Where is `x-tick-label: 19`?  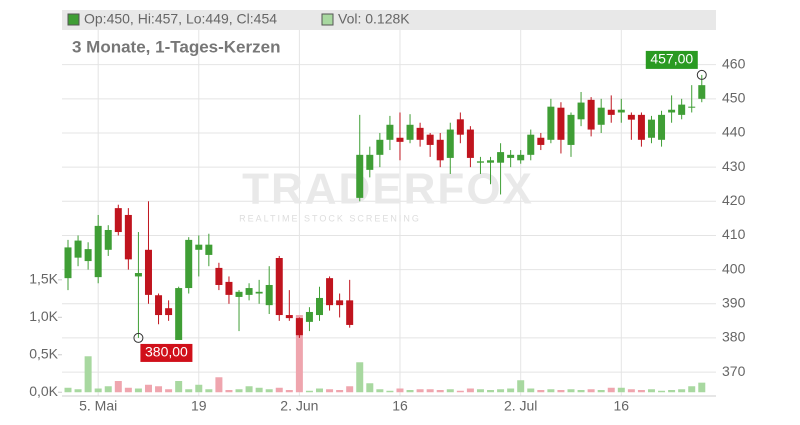 x-tick-label: 19 is located at coordinates (199, 406).